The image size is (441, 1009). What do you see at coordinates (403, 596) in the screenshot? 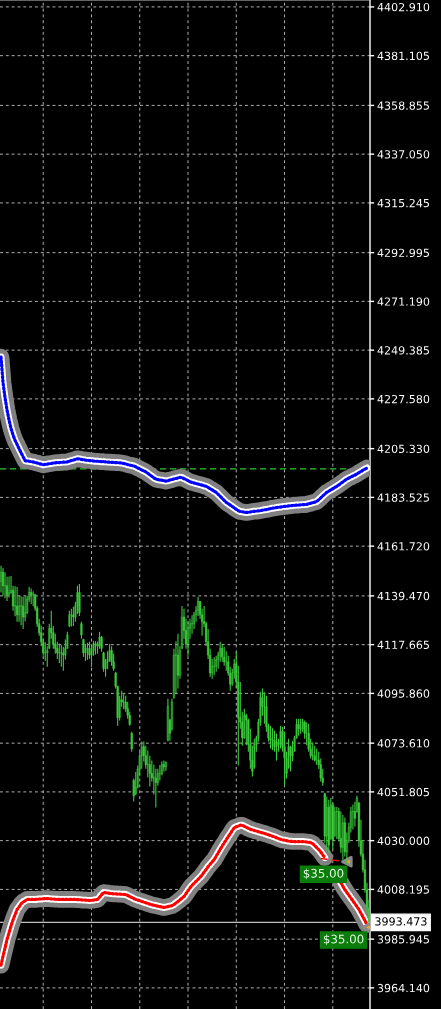
I see `y-tick-label: 4139.470` at bounding box center [403, 596].